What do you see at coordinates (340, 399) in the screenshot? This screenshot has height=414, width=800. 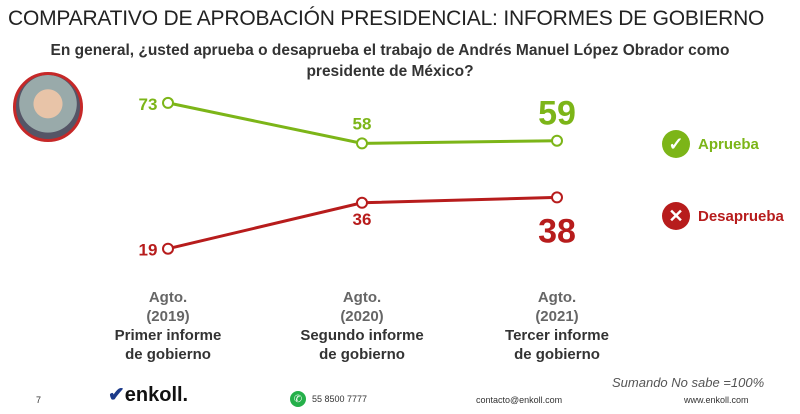 I see `phone-number: 55 8500 7777` at bounding box center [340, 399].